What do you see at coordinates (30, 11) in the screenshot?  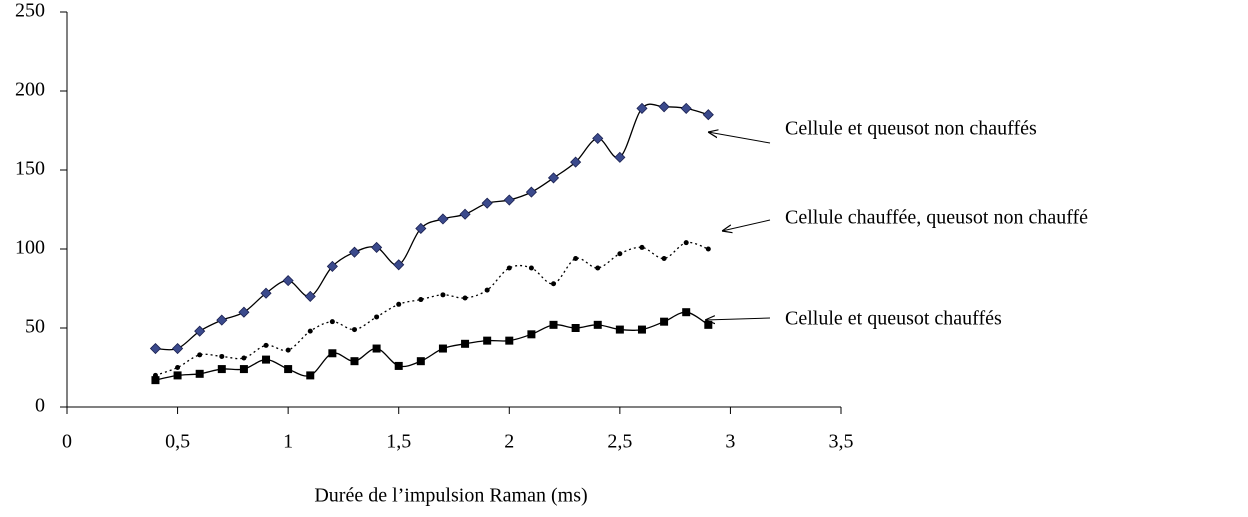 I see `y-tick-label: 250` at bounding box center [30, 11].